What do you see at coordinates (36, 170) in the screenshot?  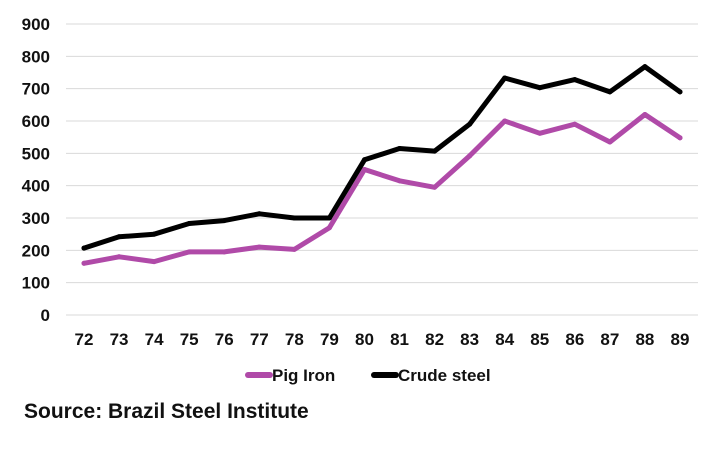 I see `y-axis-ticks: 0 100 200 300 400 500 600 700 800 900` at bounding box center [36, 170].